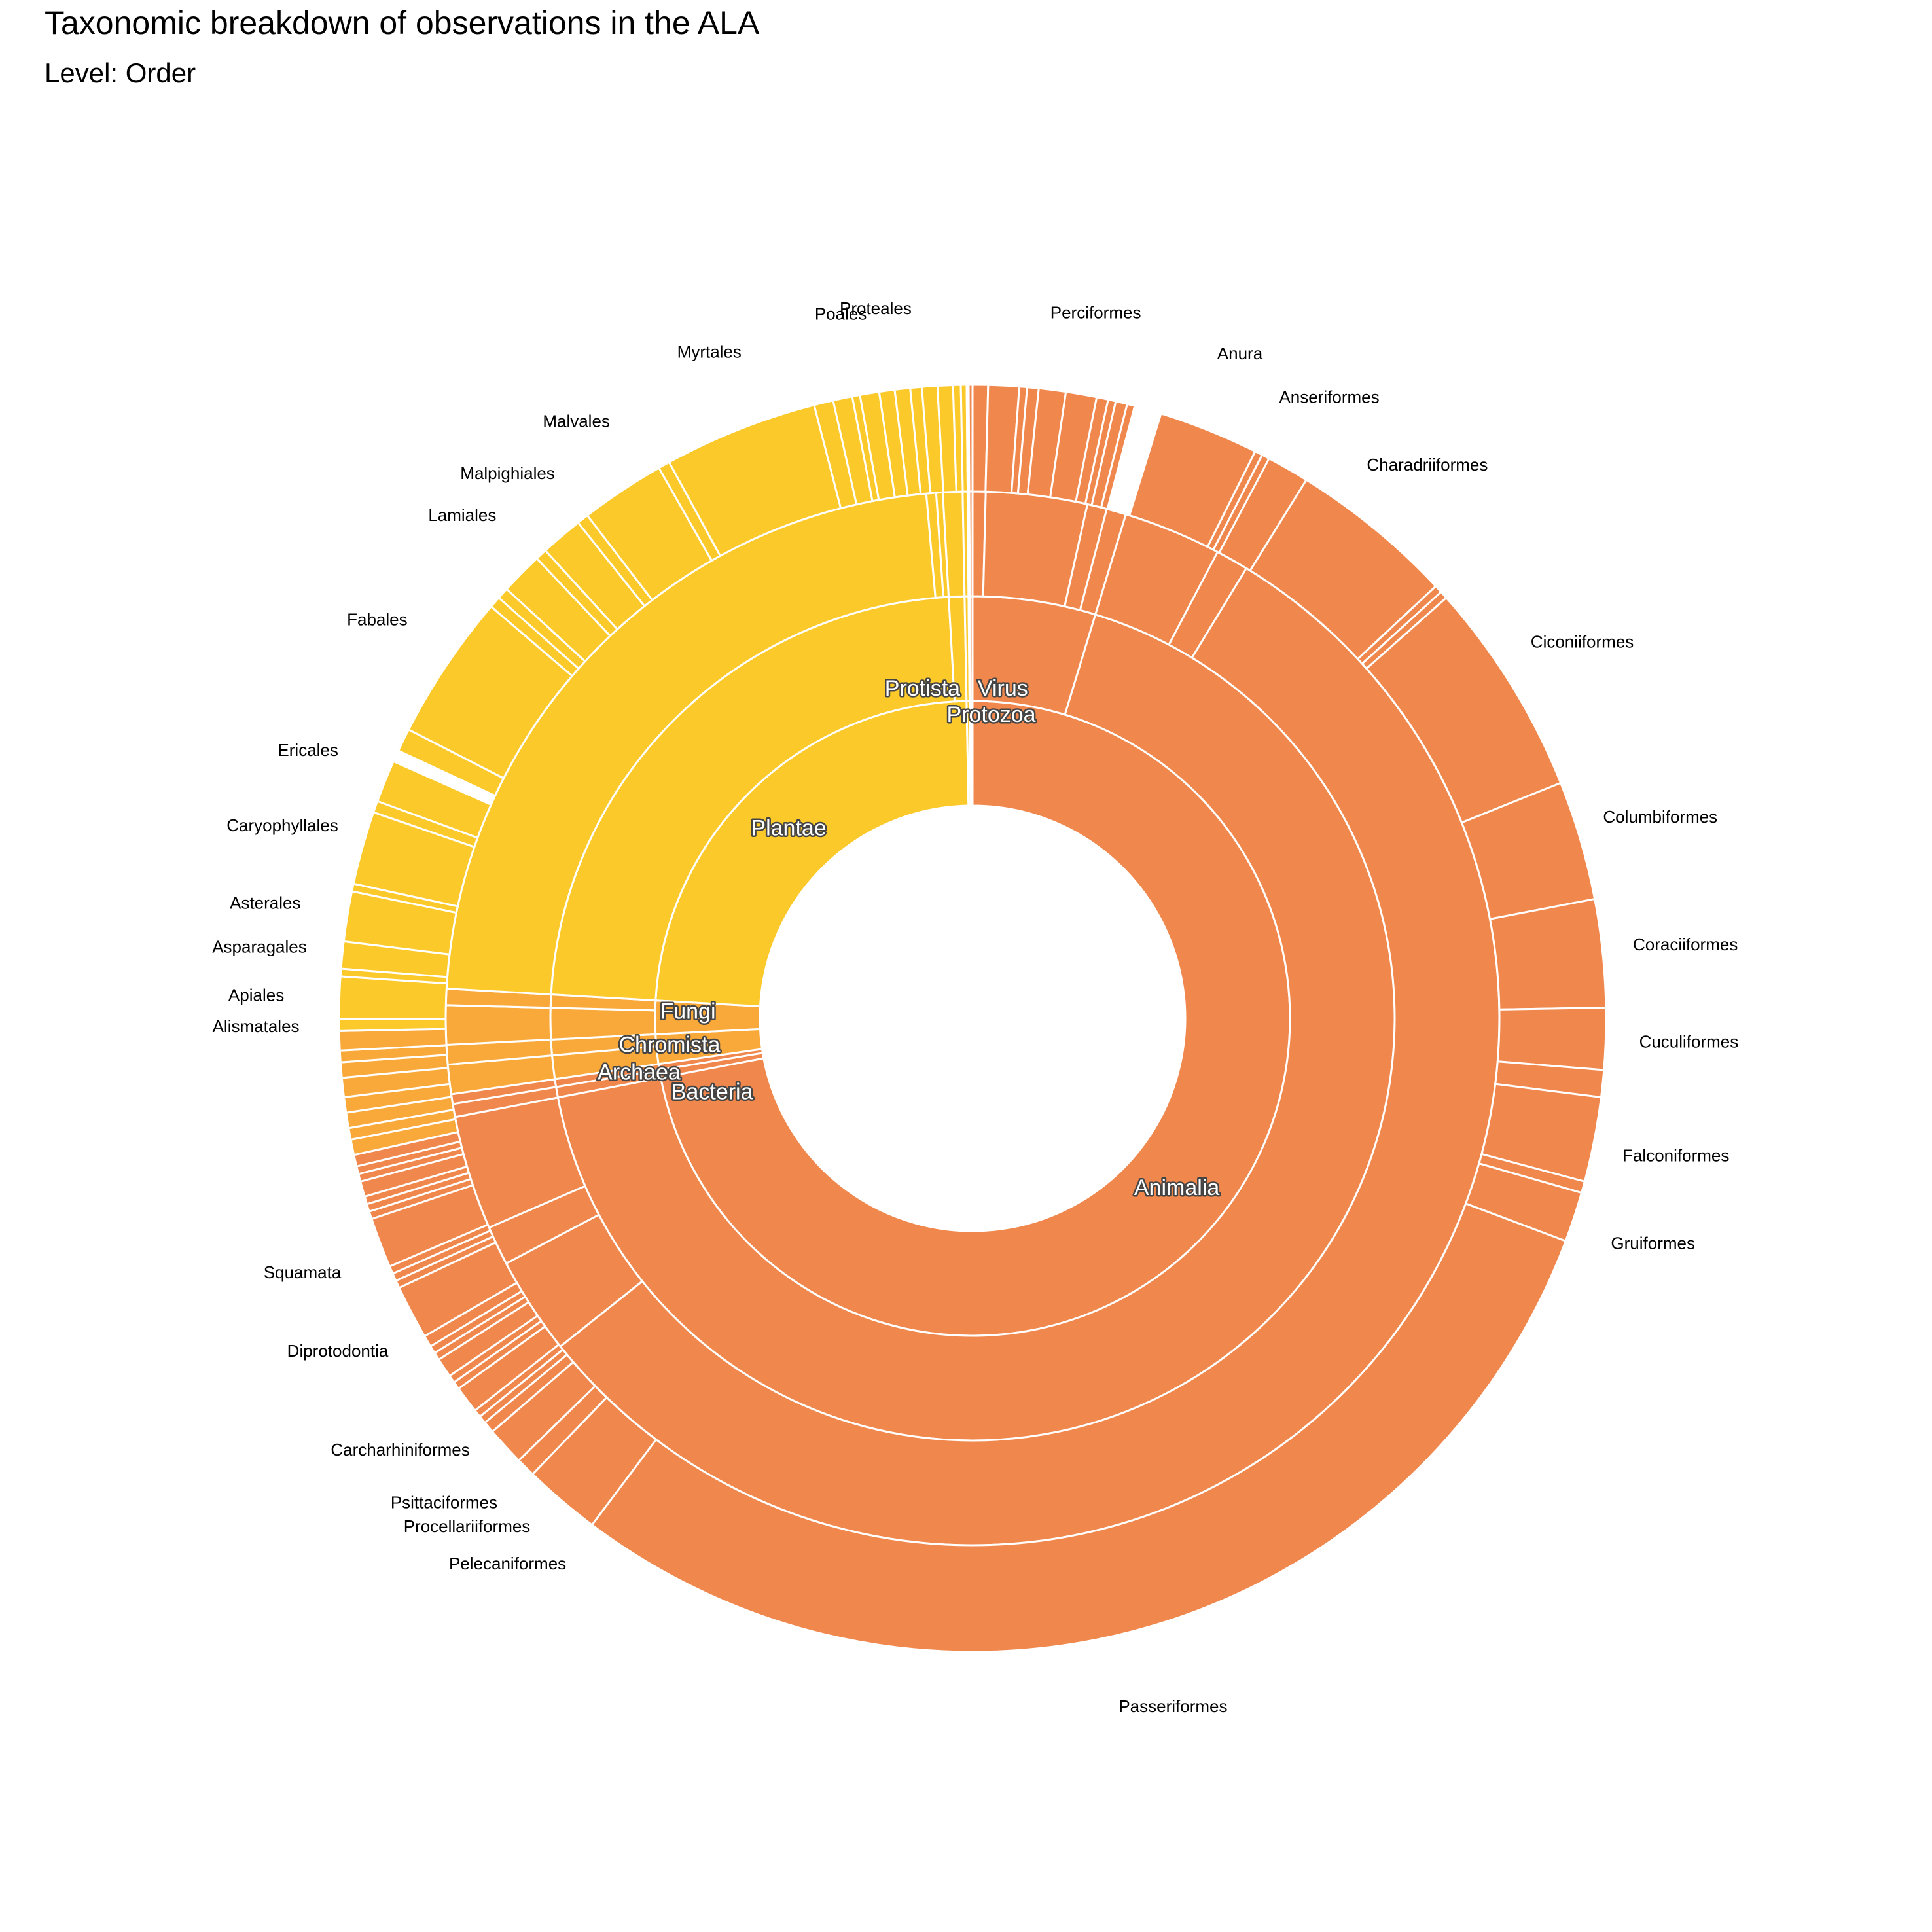 This screenshot has width=1932, height=1932. I want to click on order-label-falconiformes: Falconiformes, so click(1675, 1156).